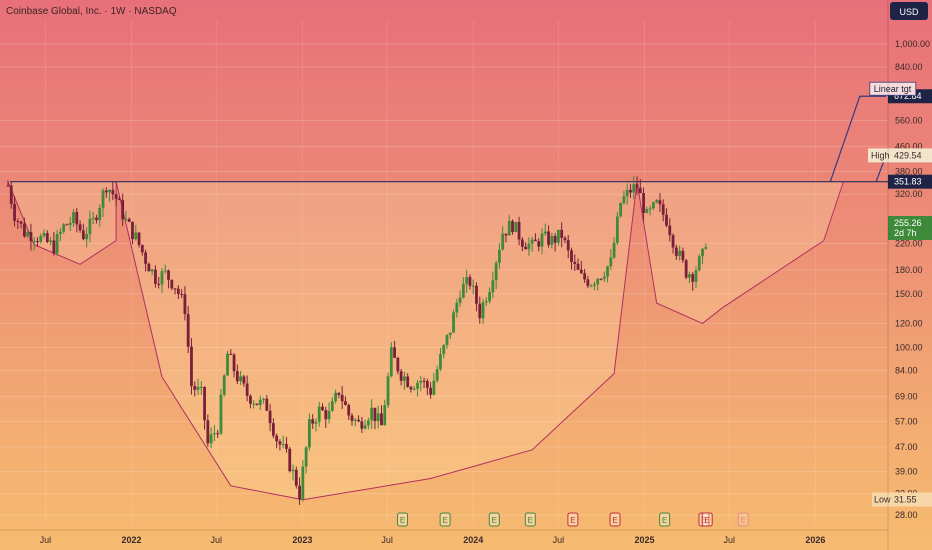  Describe the element at coordinates (893, 88) in the screenshot. I see `linear-target-label-bg` at that location.